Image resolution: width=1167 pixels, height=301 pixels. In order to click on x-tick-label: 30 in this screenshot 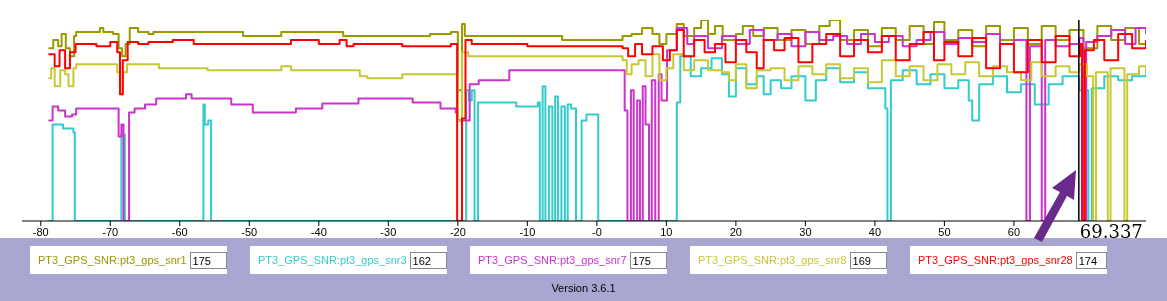, I will do `click(805, 231)`.